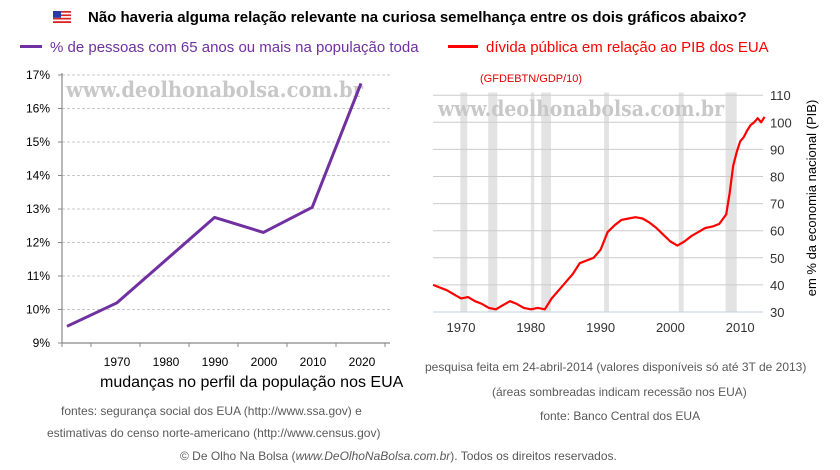 This screenshot has width=840, height=470. I want to click on y-tick-label: 11%, so click(38, 276).